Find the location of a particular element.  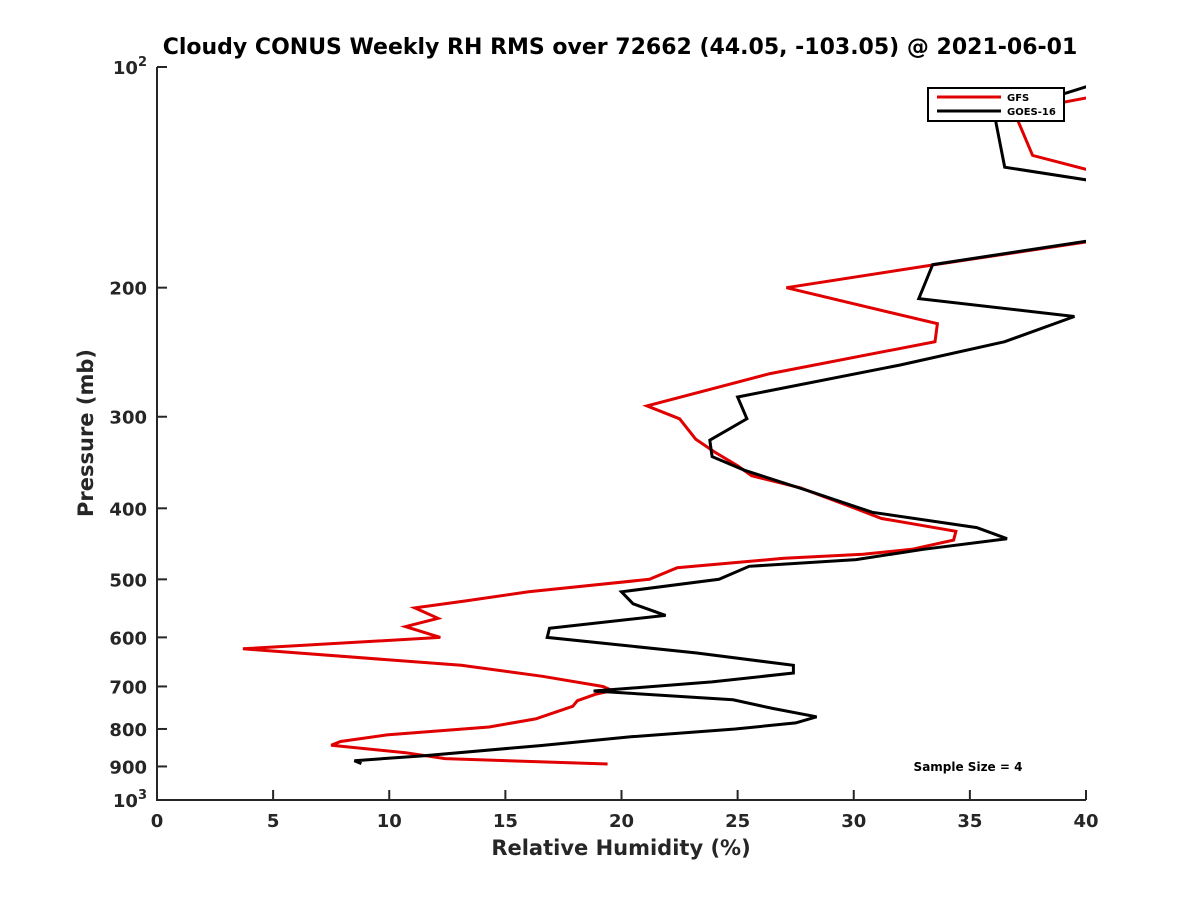

y-tick-label: 300 is located at coordinates (128, 418).